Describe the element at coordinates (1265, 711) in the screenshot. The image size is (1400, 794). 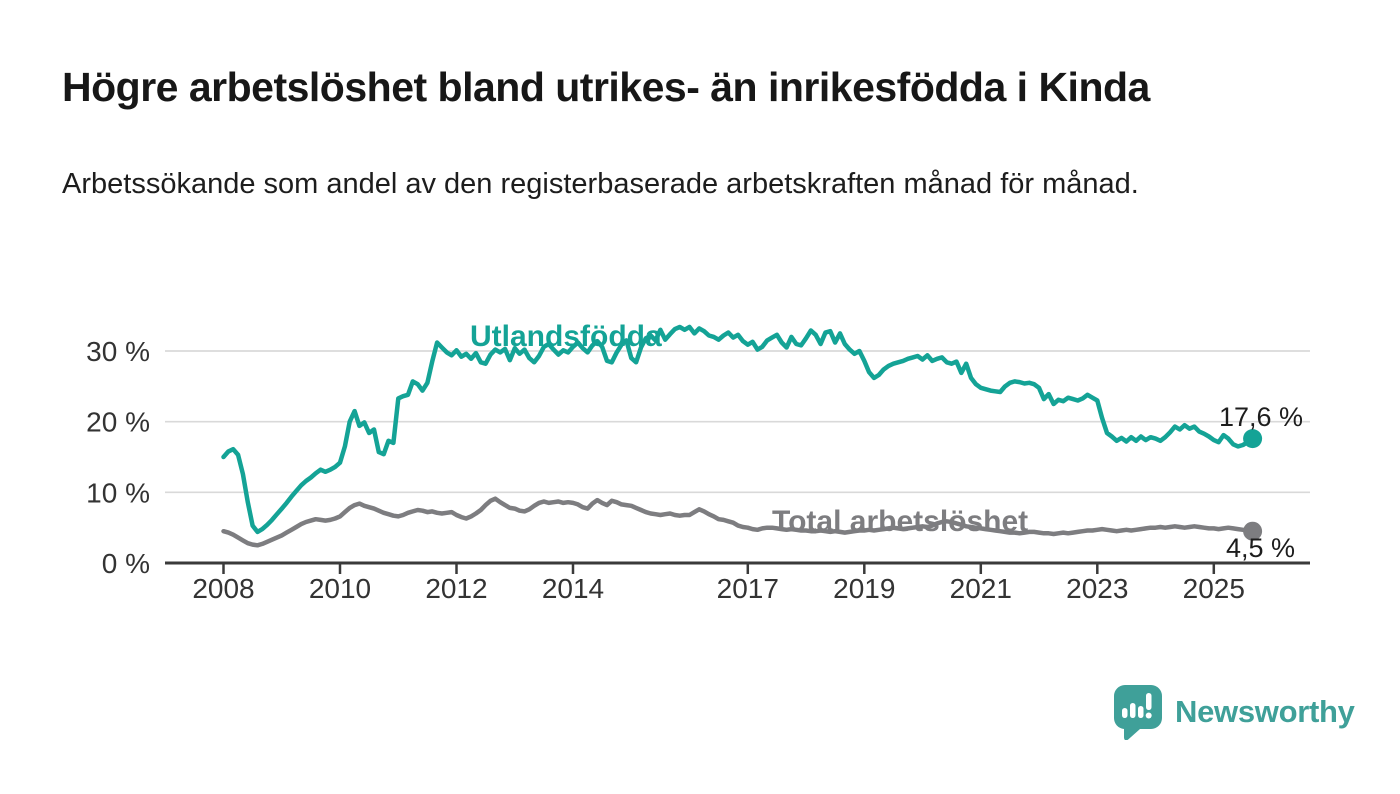
I see `newsworthy-brand-name: Newsworthy` at that location.